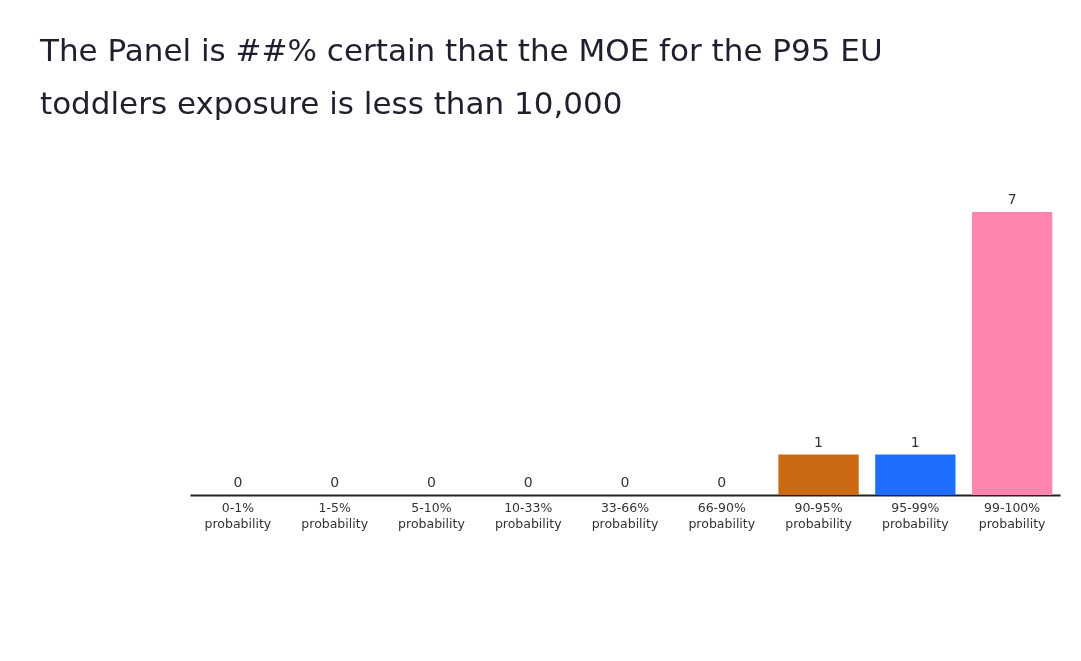  I want to click on chart-title: The Panel is ##% certain that the MOE for the P95 EU toddlers exposure is less than 10,000, so click(461, 76).